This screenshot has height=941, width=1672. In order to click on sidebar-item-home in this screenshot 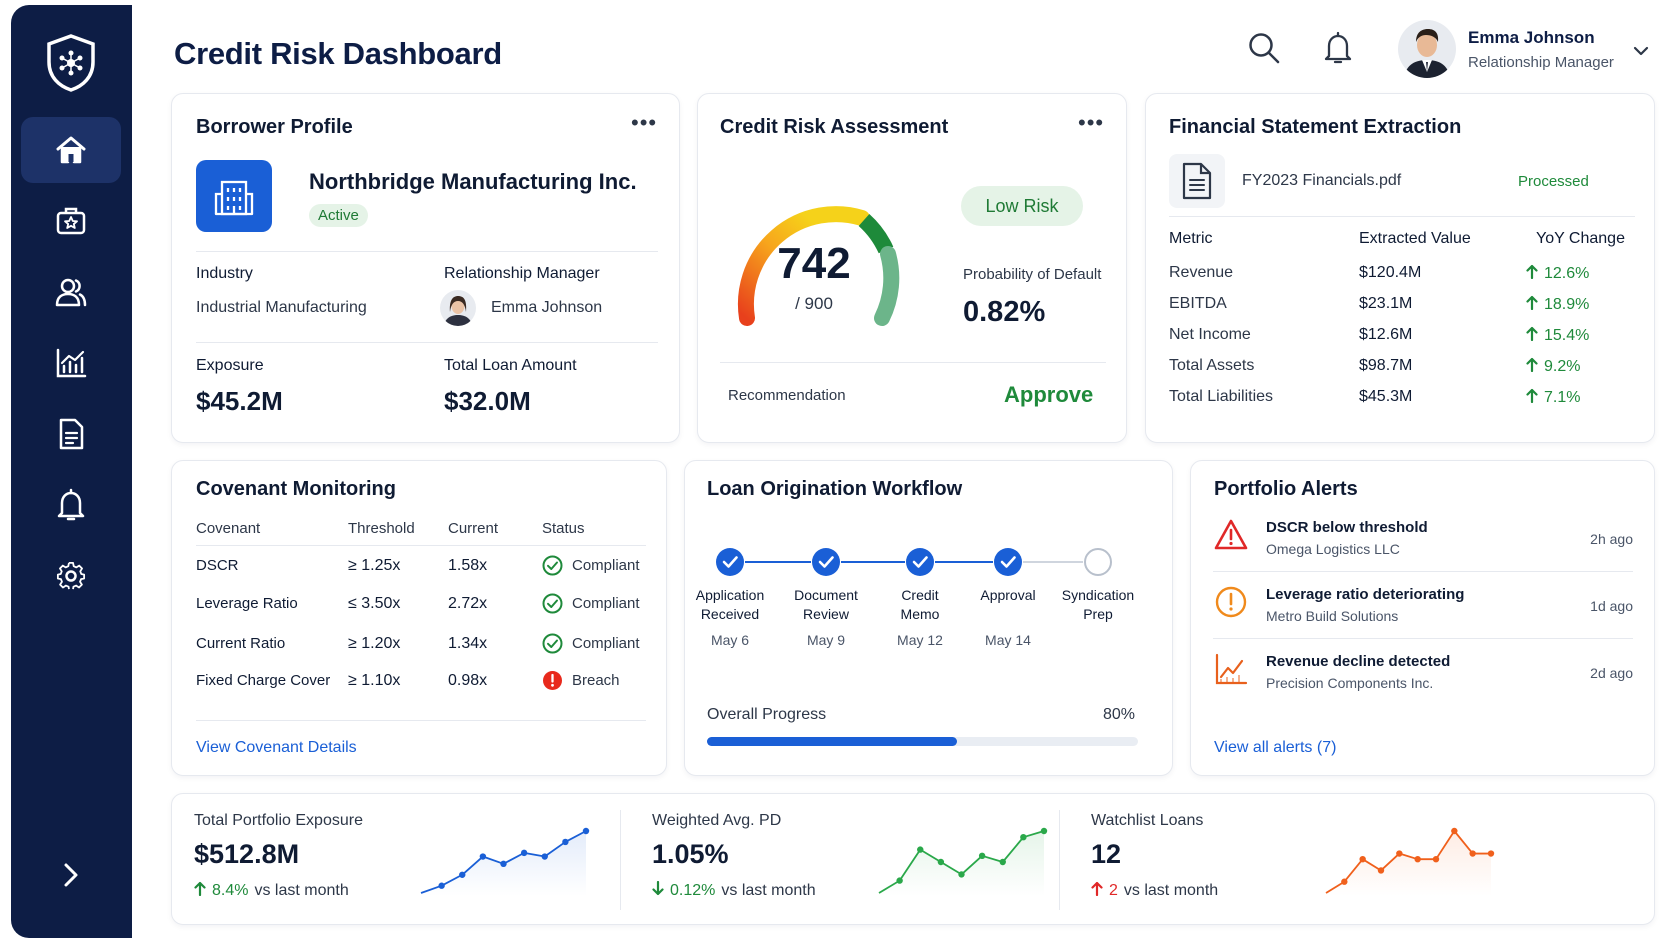, I will do `click(71, 150)`.